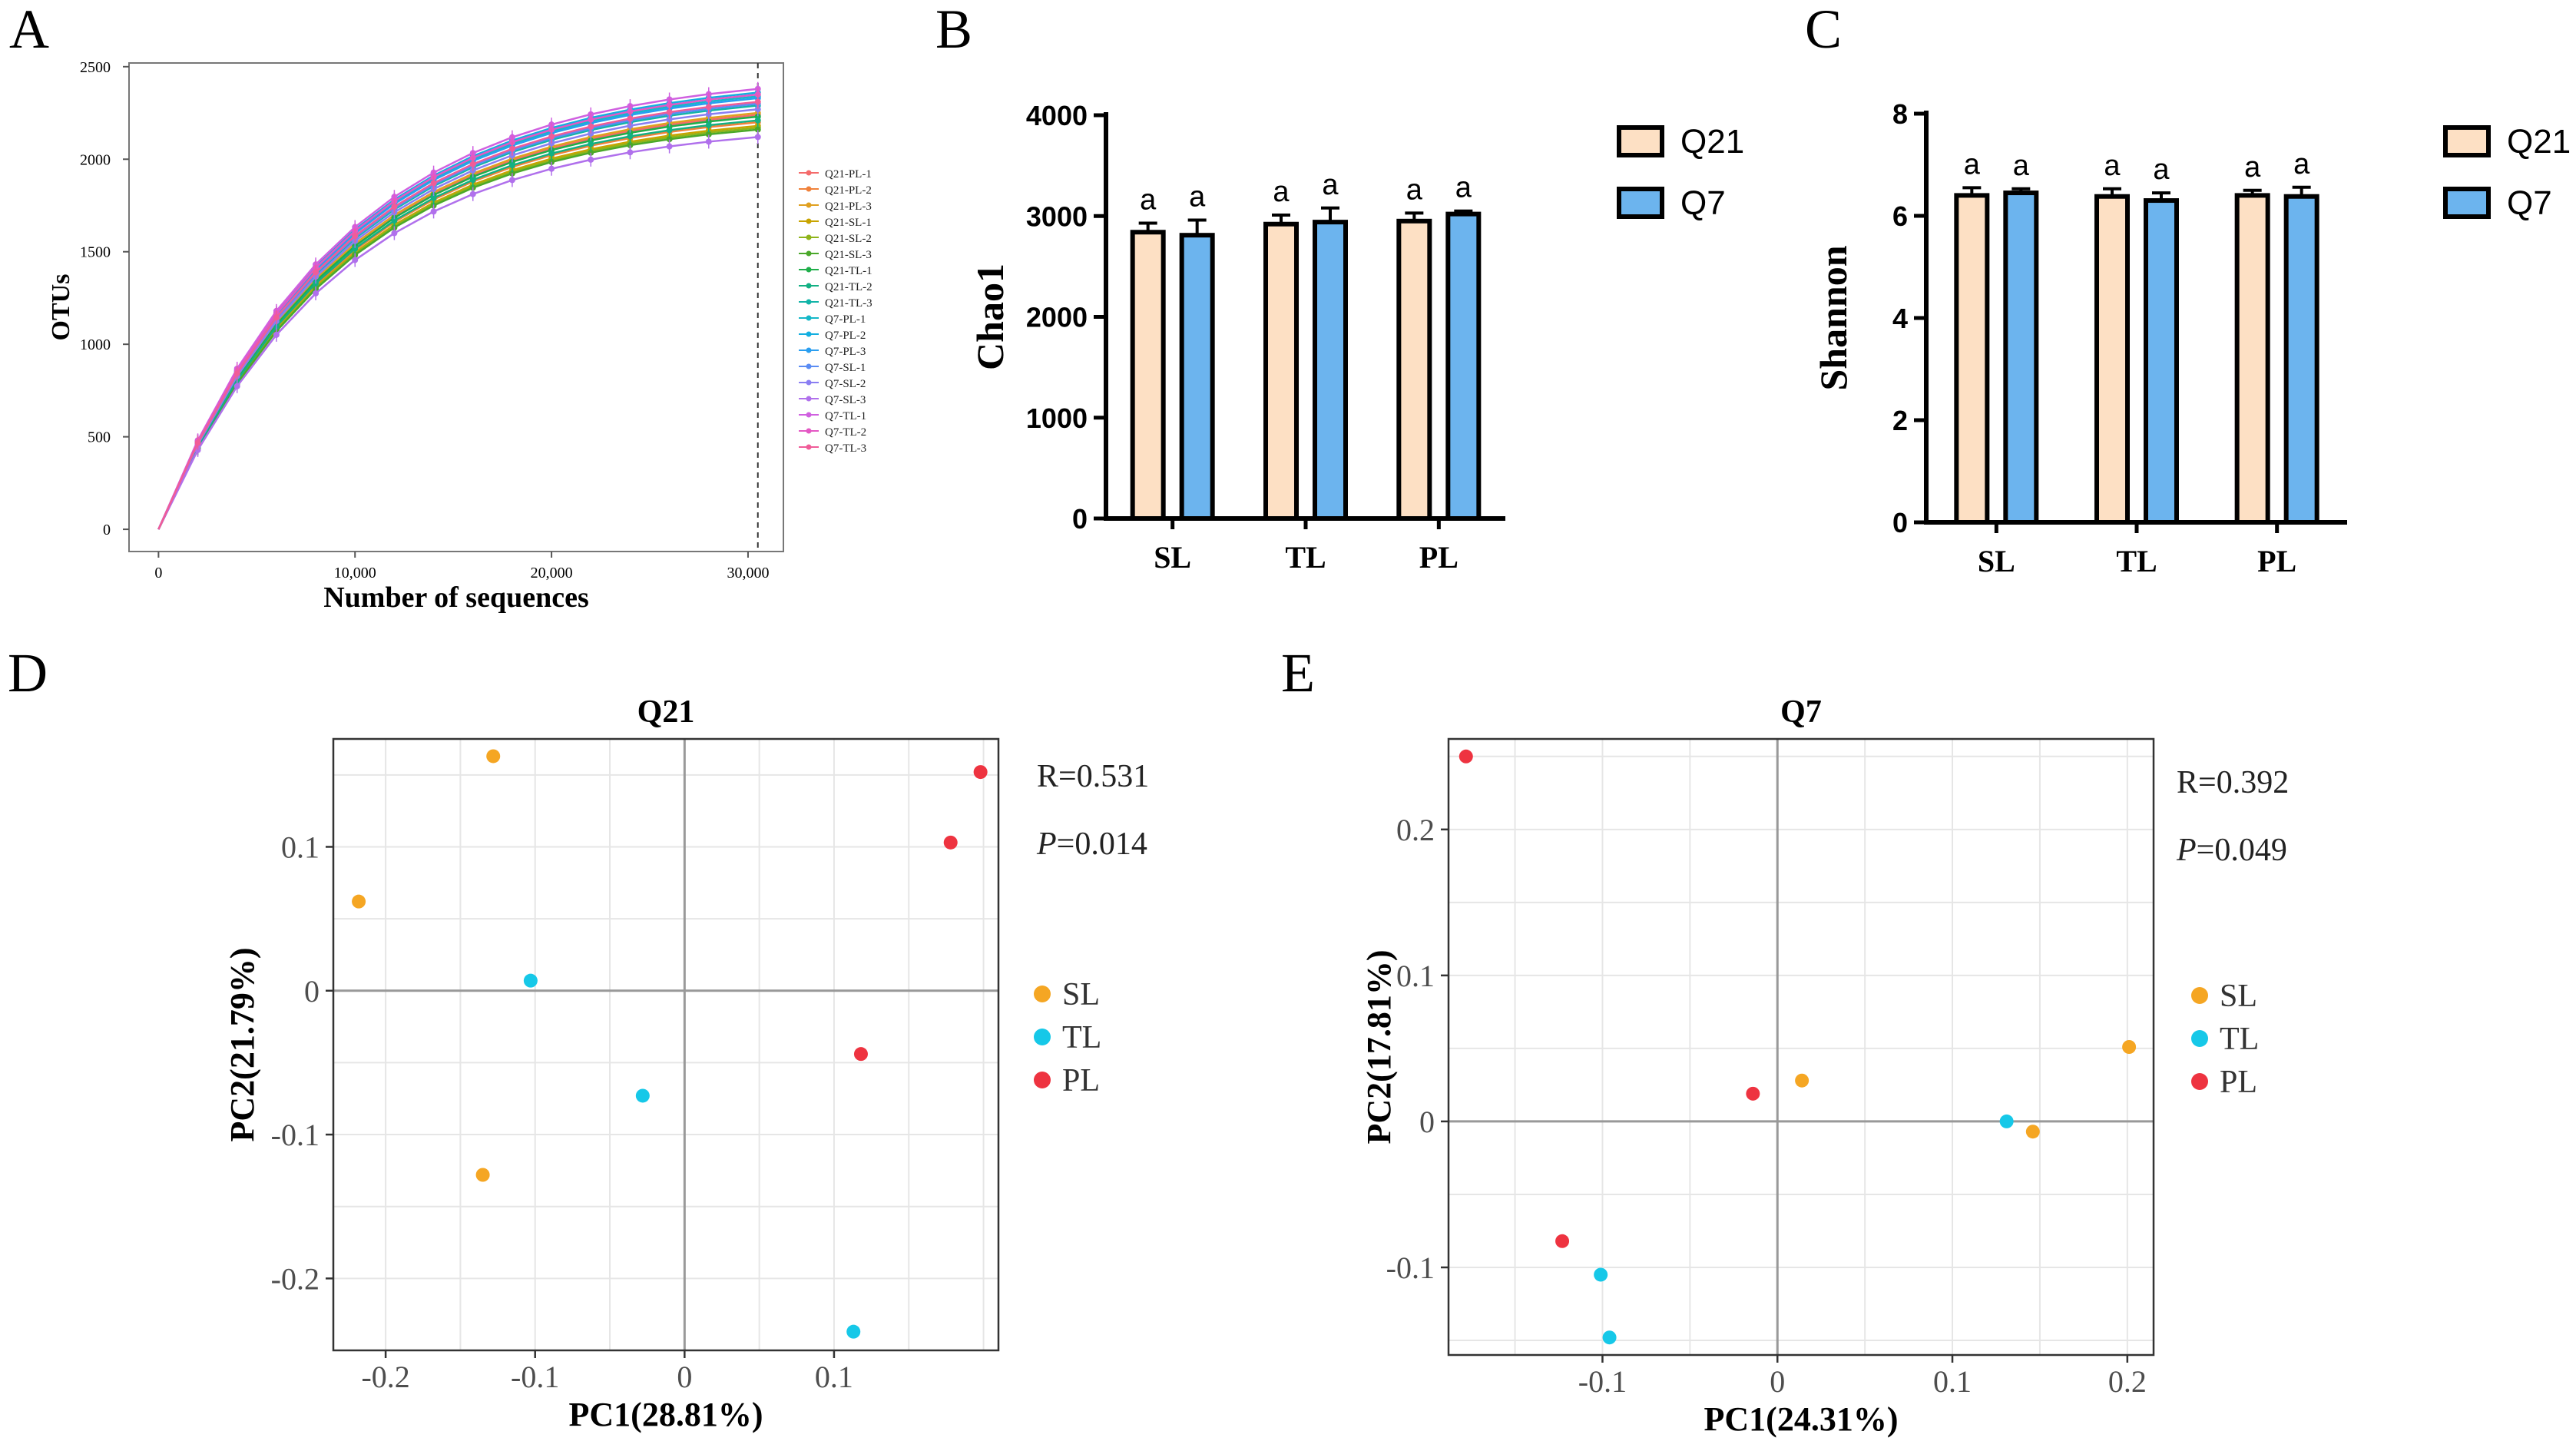 This screenshot has height=1451, width=2576. What do you see at coordinates (1379, 1047) in the screenshot?
I see `y-axis-title: PC2(17.81%)` at bounding box center [1379, 1047].